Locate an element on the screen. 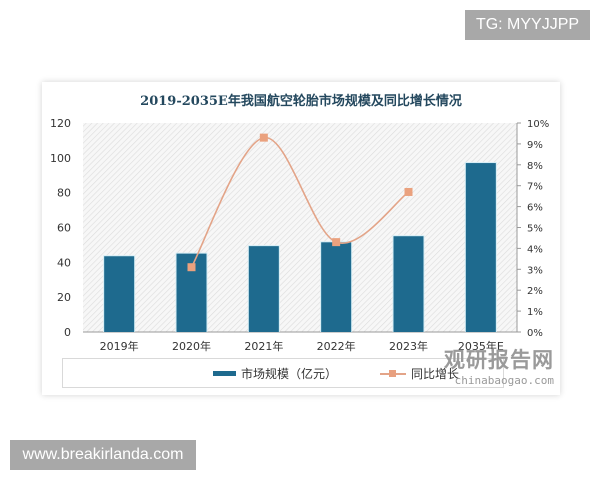 This screenshot has height=480, width=600. growth-line is located at coordinates (299, 202).